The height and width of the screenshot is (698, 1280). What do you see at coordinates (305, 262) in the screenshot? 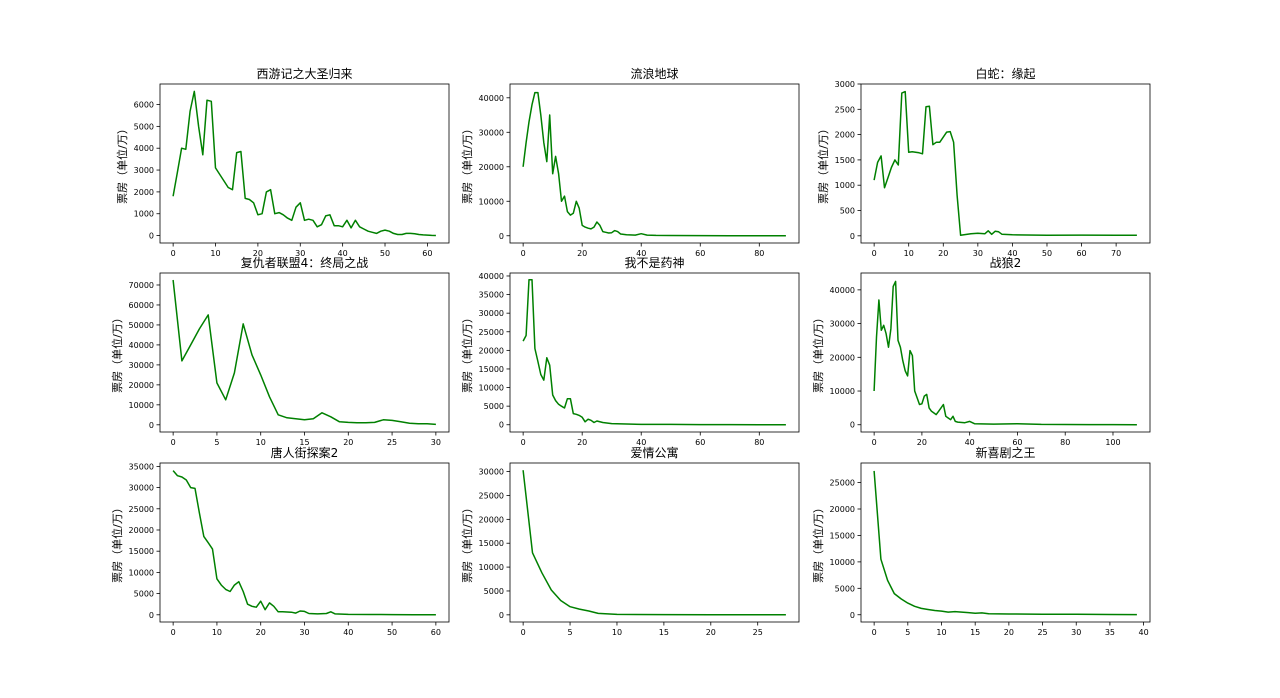
I see `chart-title: 复仇者联盟4：终局之战` at bounding box center [305, 262].